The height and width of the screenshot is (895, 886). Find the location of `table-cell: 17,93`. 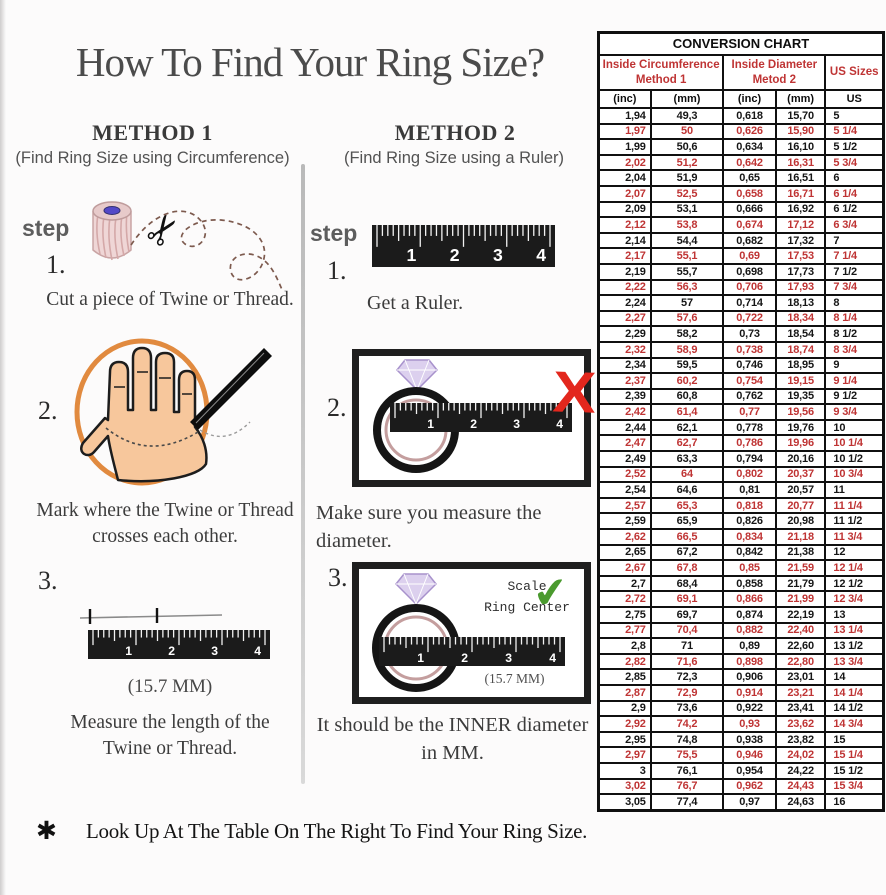

table-cell: 17,93 is located at coordinates (800, 287).